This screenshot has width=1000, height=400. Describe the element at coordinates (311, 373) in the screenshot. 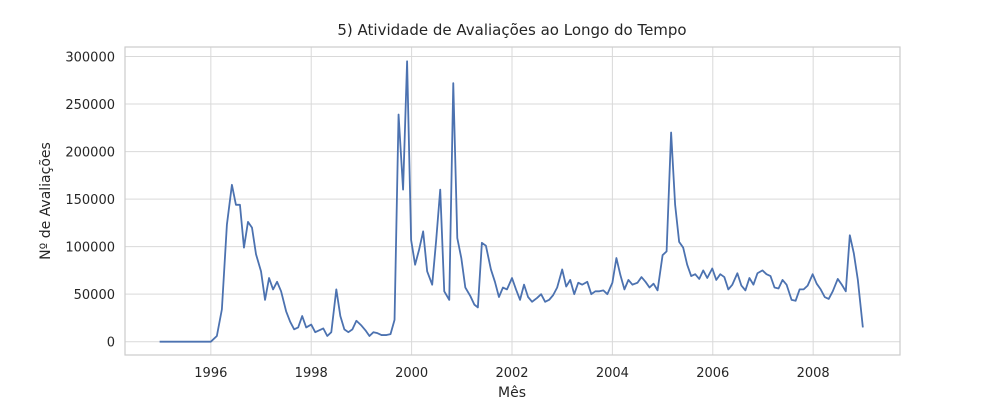

I see `x-tick-label: 1998` at that location.